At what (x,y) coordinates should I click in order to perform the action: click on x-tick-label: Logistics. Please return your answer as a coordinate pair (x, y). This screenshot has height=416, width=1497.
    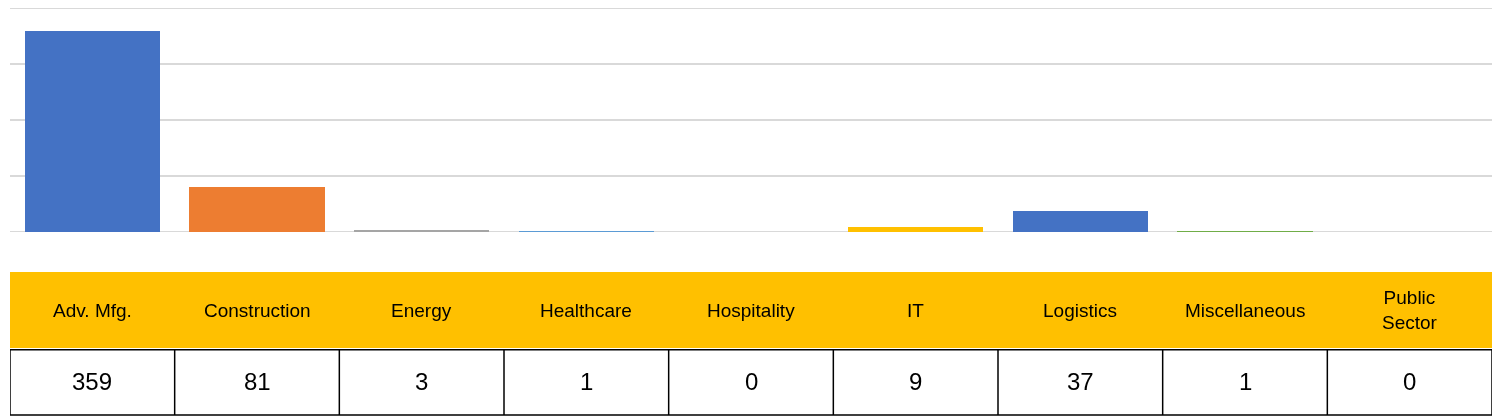
    Looking at the image, I should click on (1080, 310).